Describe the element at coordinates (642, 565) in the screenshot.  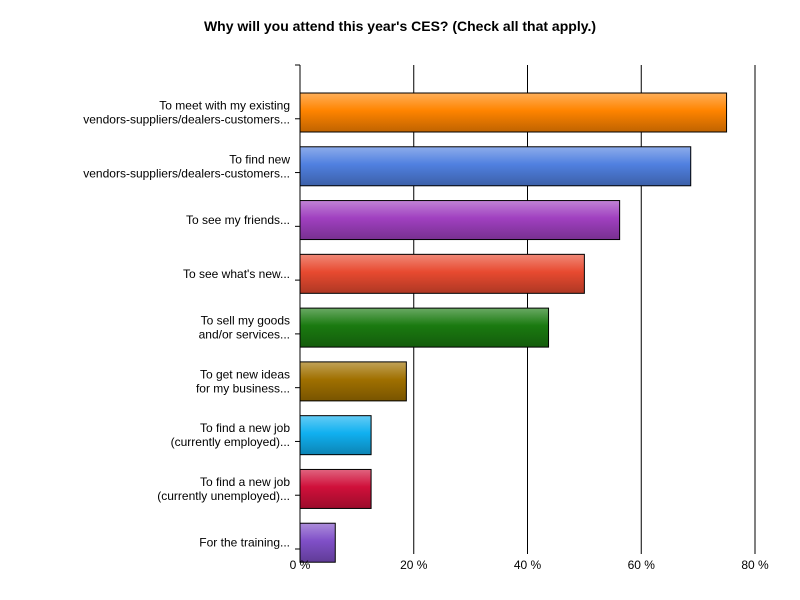
I see `x-tick-label: 60 %` at that location.